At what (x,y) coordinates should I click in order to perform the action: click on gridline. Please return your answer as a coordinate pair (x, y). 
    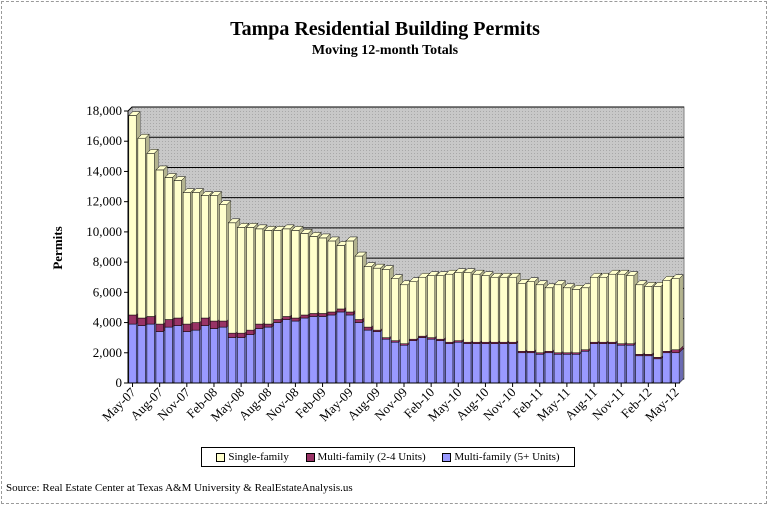
    Looking at the image, I should click on (405, 109).